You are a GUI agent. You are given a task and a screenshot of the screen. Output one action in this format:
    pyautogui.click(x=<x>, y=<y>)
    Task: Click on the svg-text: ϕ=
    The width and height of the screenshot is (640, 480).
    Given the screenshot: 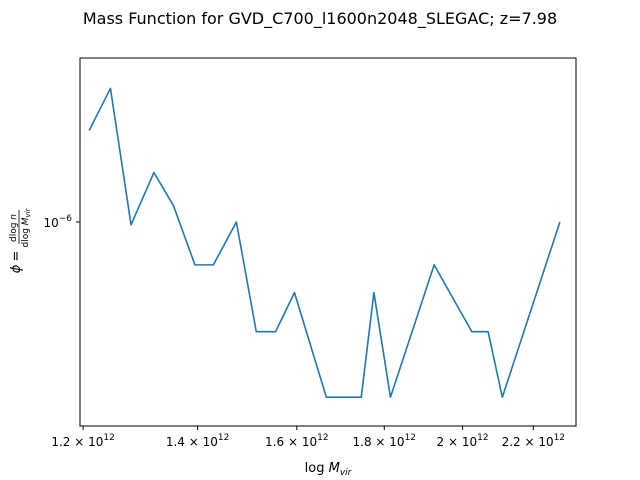 What is the action you would take?
    pyautogui.click(x=16, y=262)
    